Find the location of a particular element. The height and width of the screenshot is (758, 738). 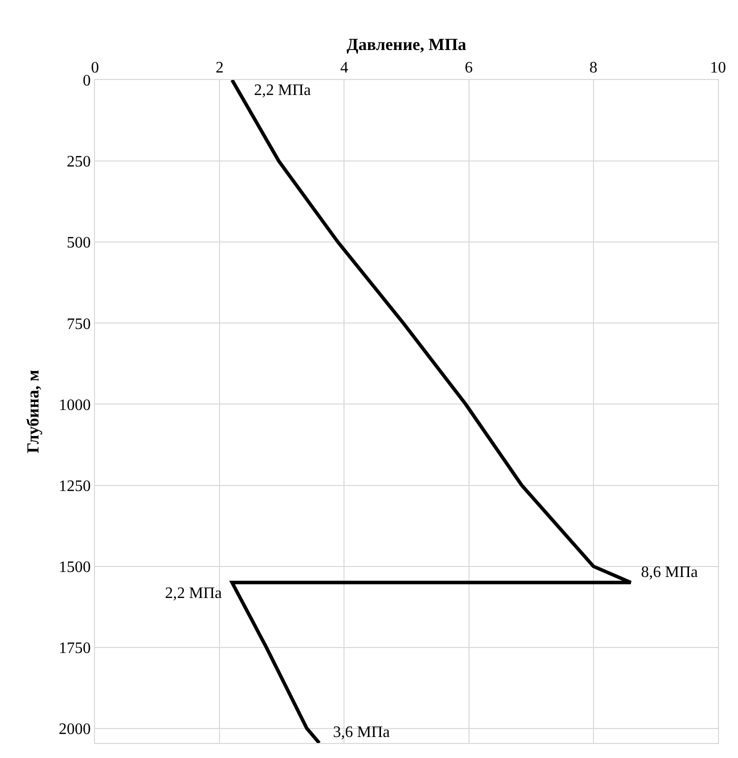

y-tick-label: 1000 is located at coordinates (74, 405).